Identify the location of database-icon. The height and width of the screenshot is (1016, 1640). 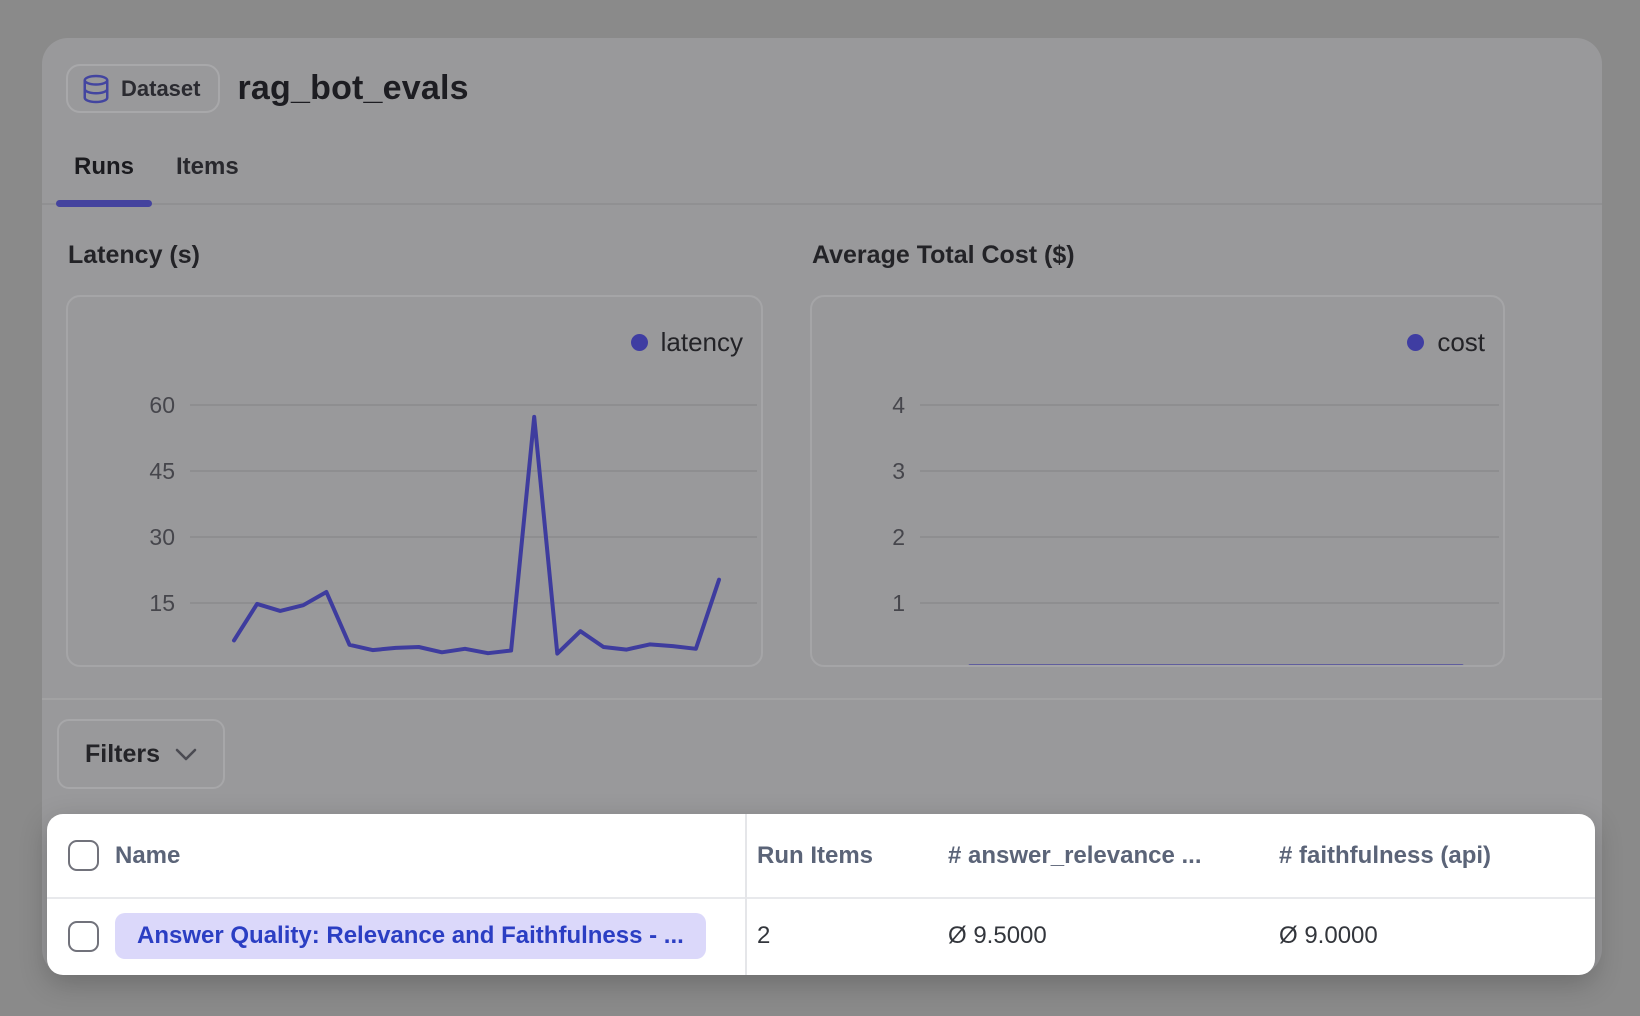
(96, 88).